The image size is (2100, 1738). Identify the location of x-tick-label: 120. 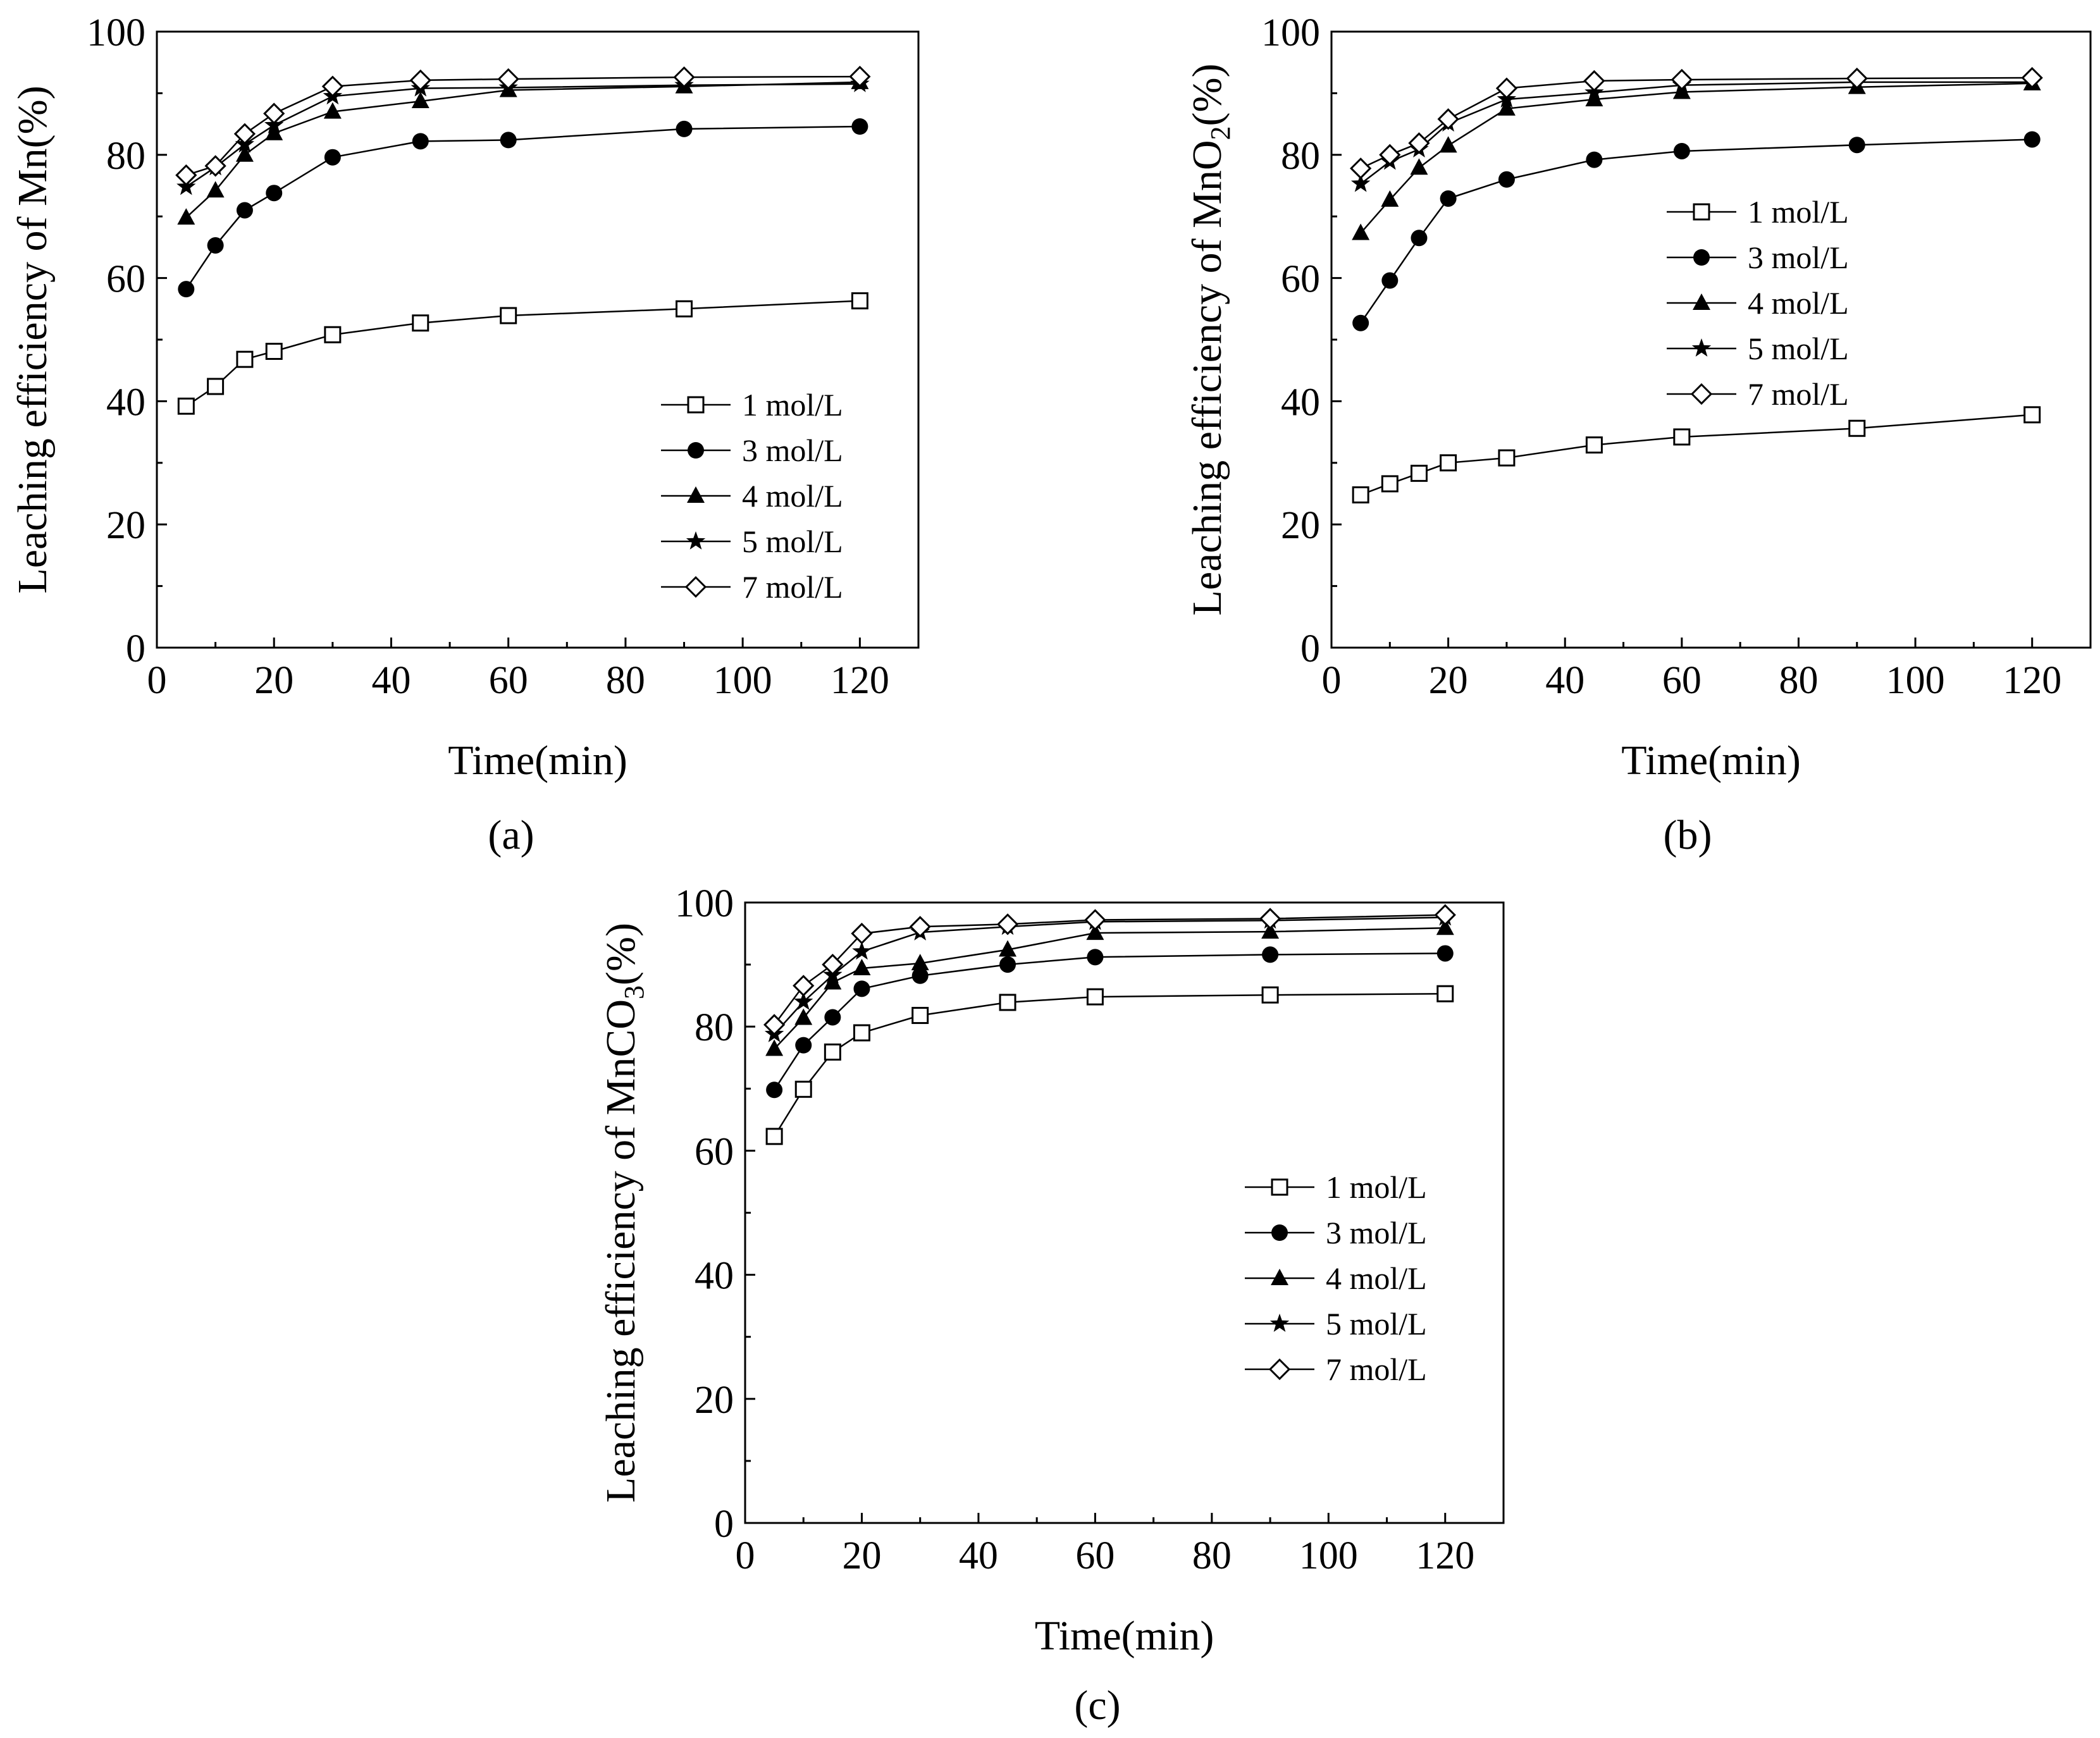
(860, 681).